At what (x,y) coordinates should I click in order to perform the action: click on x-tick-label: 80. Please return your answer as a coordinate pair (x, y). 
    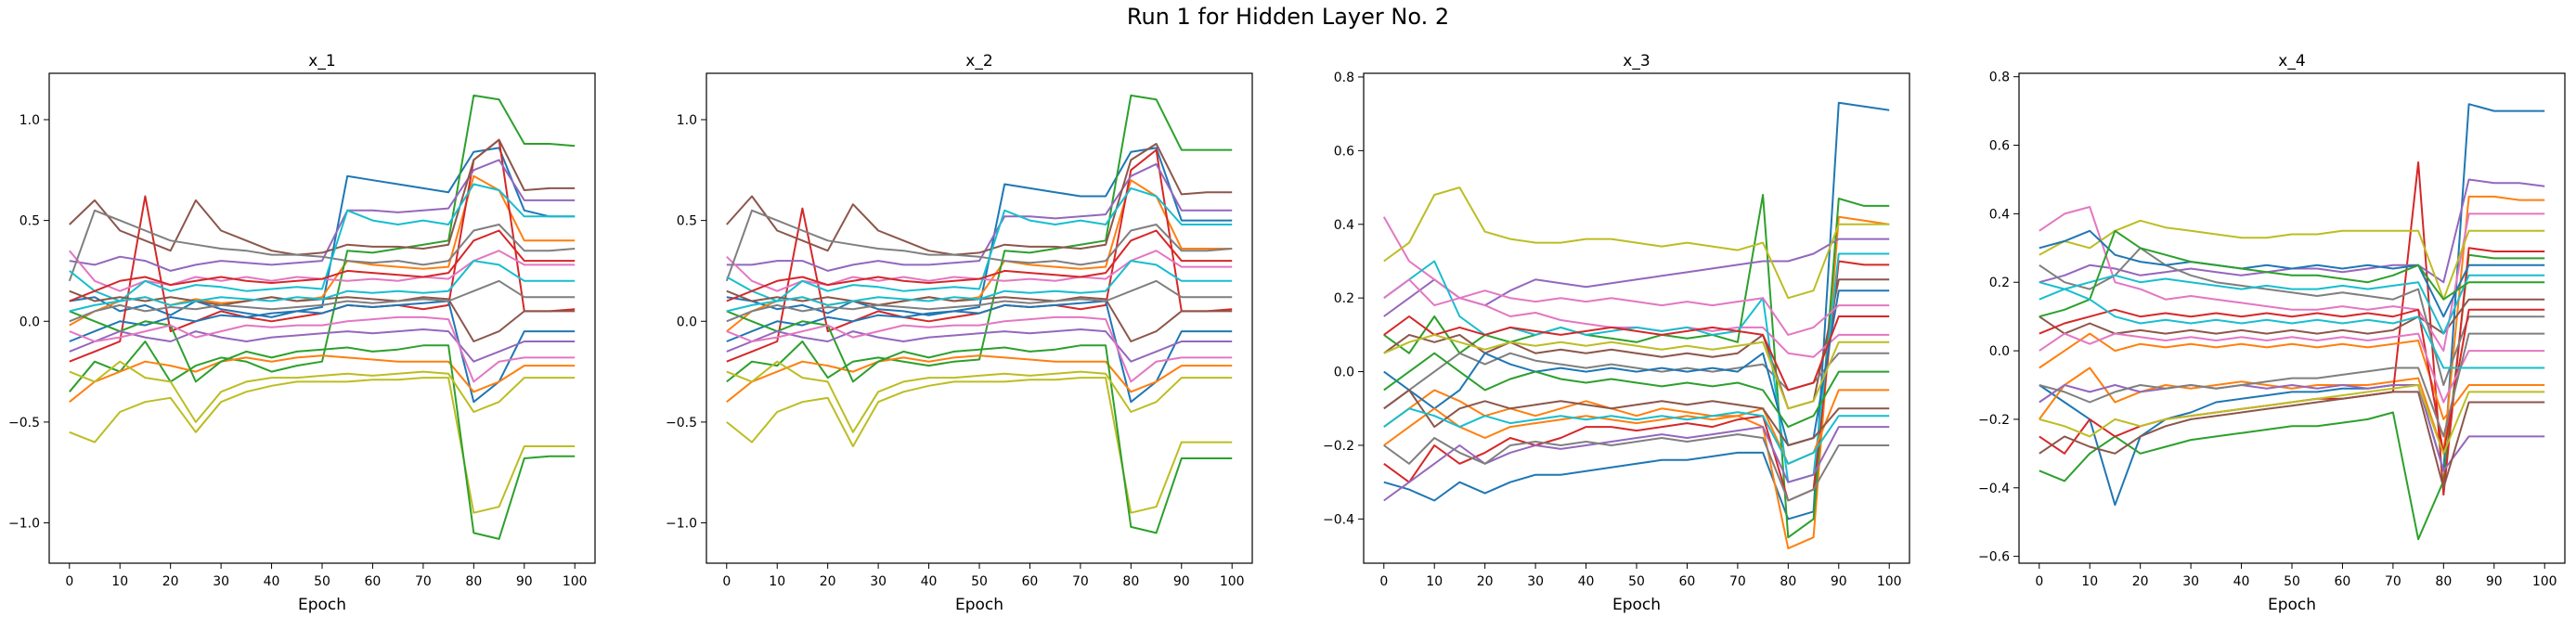
    Looking at the image, I should click on (2443, 581).